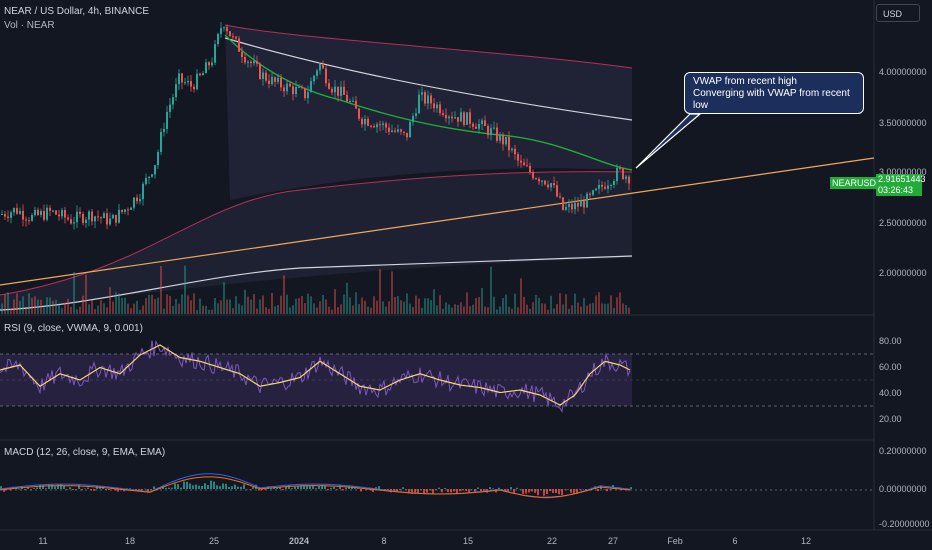 This screenshot has width=932, height=550. Describe the element at coordinates (316, 486) in the screenshot. I see `macd-histogram` at that location.